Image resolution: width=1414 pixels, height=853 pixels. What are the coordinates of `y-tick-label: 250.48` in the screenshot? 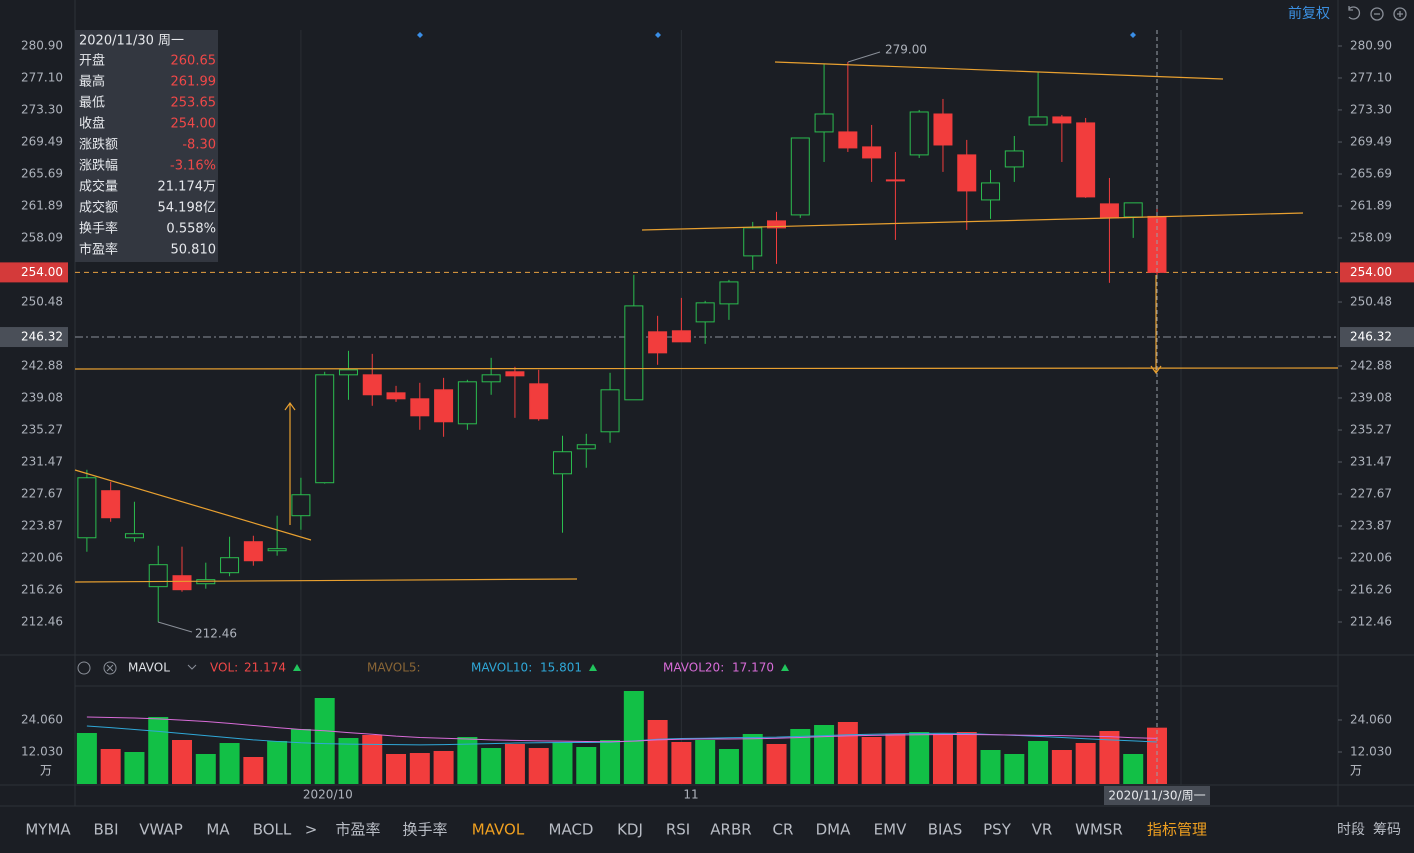 It's located at (1371, 302).